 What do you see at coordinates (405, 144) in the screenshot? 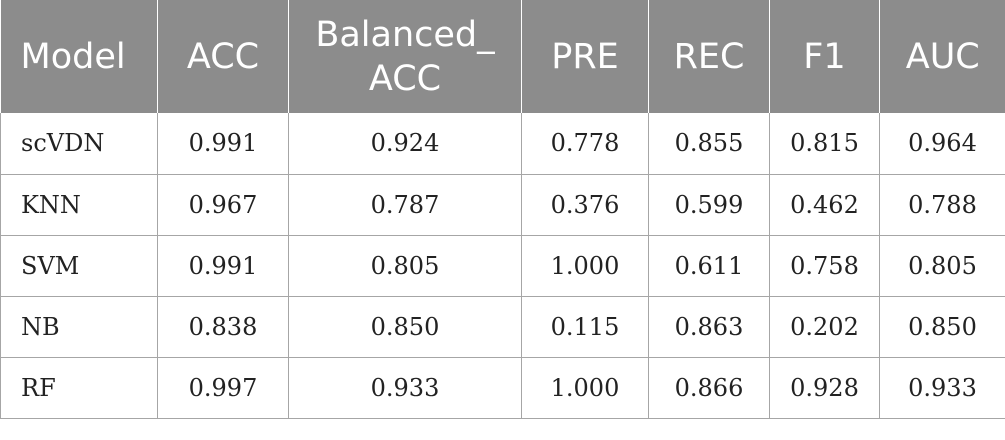
I see `cell-balanced-acc: 0.924` at bounding box center [405, 144].